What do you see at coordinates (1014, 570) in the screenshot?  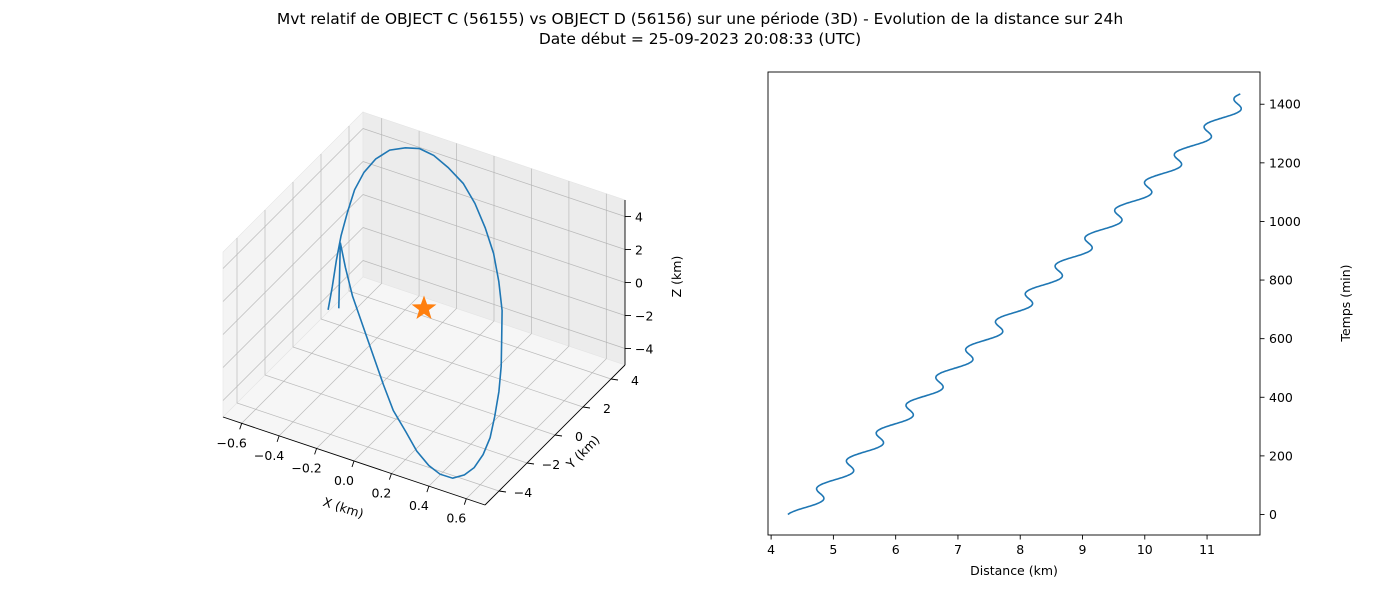 I see `x-axis-label-2d: Distance (km)` at bounding box center [1014, 570].